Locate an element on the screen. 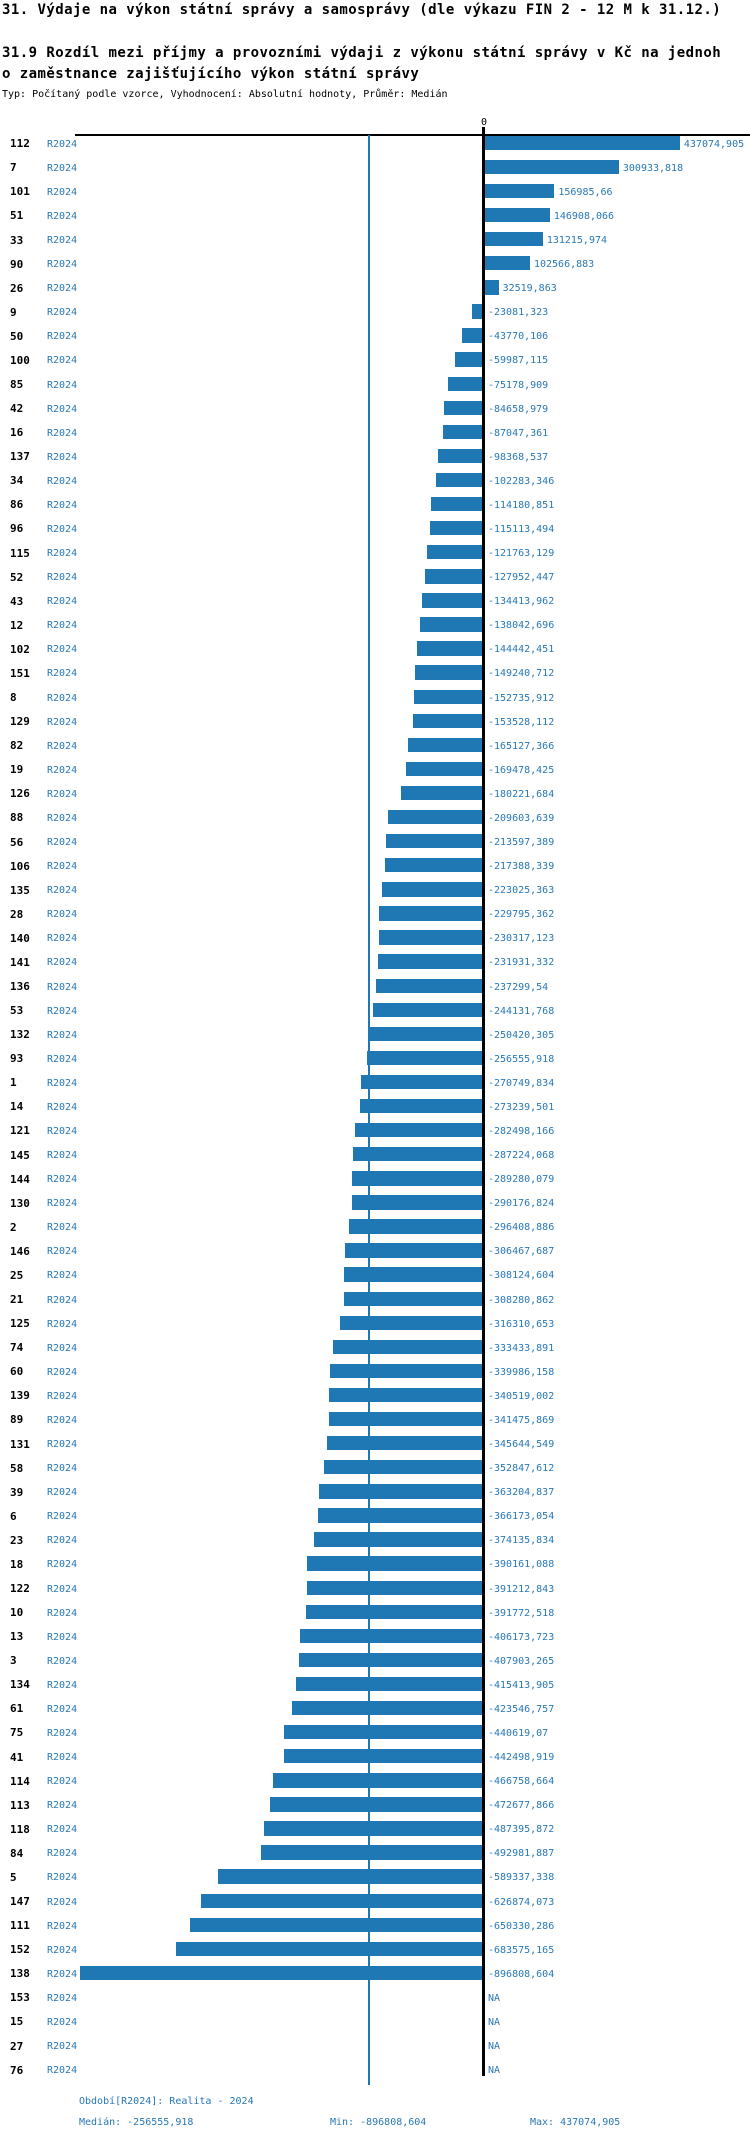 Image resolution: width=750 pixels, height=2140 pixels. row-id-label: 3 is located at coordinates (13, 1661).